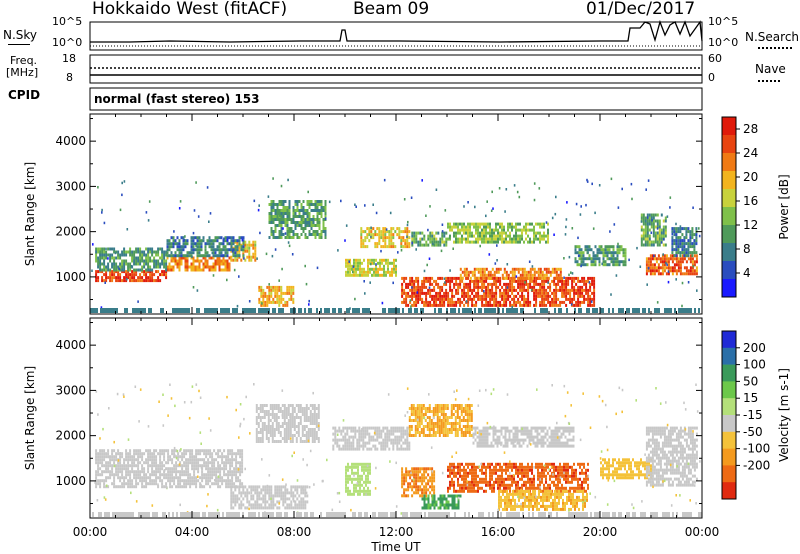 This screenshot has height=554, width=800. I want to click on power-colorbar-tick-label: 28, so click(750, 129).